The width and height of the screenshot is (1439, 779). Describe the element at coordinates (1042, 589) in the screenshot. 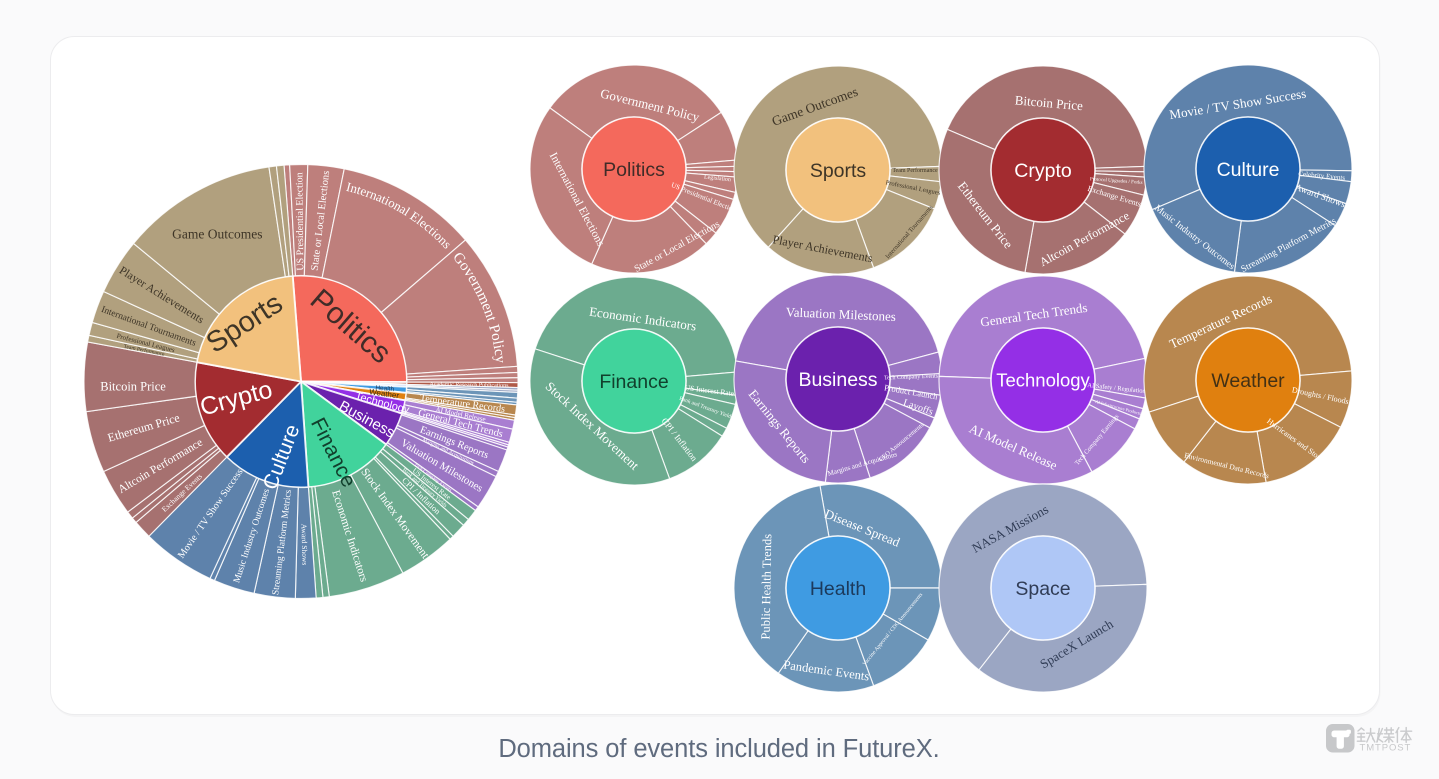

I see `svg-text: Space` at that location.